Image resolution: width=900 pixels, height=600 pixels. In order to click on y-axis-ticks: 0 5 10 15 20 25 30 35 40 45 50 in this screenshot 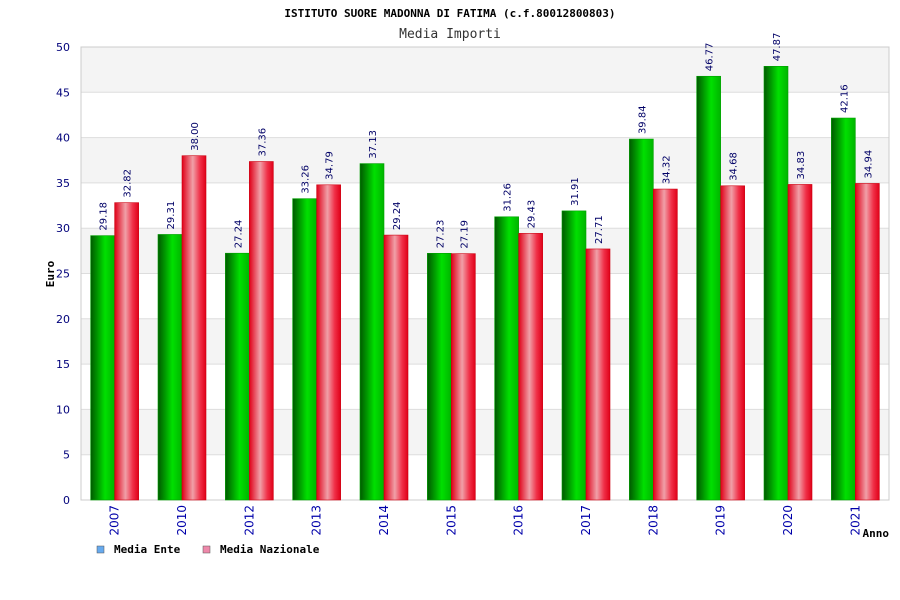, I will do `click(63, 274)`.